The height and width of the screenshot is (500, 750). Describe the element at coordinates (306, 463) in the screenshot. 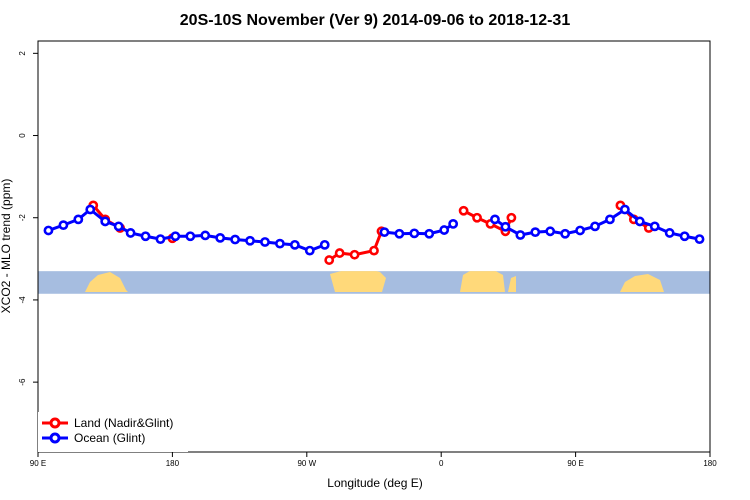

I see `x-tick-label: 90 W` at that location.